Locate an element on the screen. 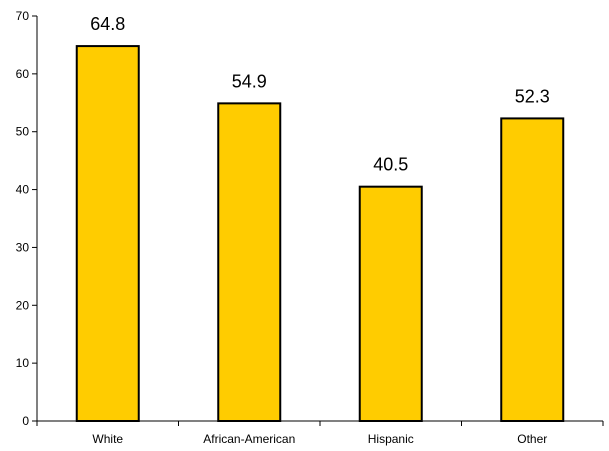 This screenshot has height=451, width=609. y-tick-label: 20 is located at coordinates (23, 305).